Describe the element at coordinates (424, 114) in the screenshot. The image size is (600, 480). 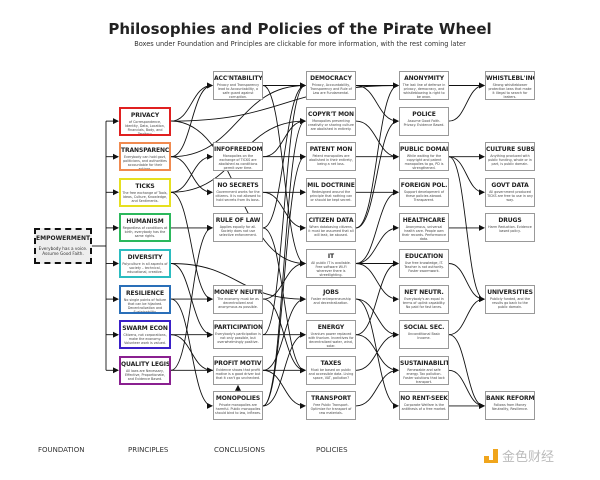
I see `box-title: POLICE` at that location.